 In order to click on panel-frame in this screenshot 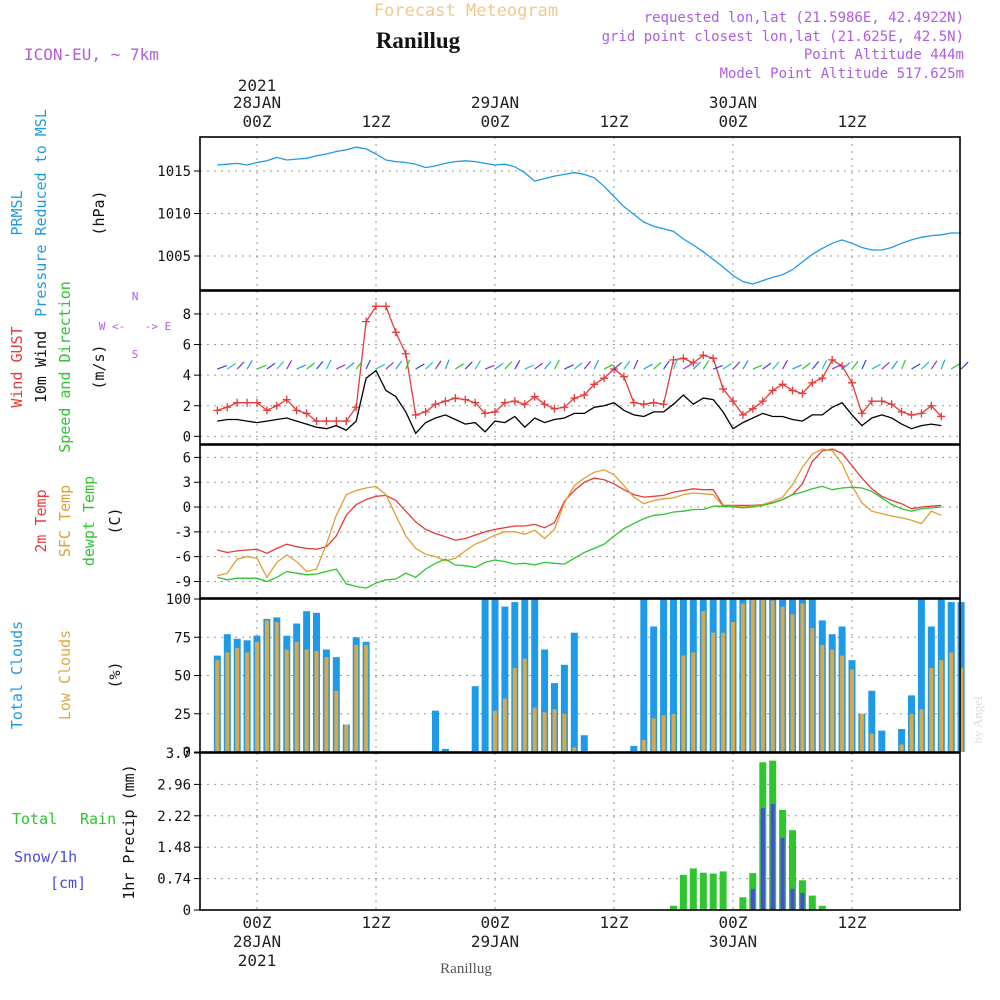, I will do `click(580, 675)`.